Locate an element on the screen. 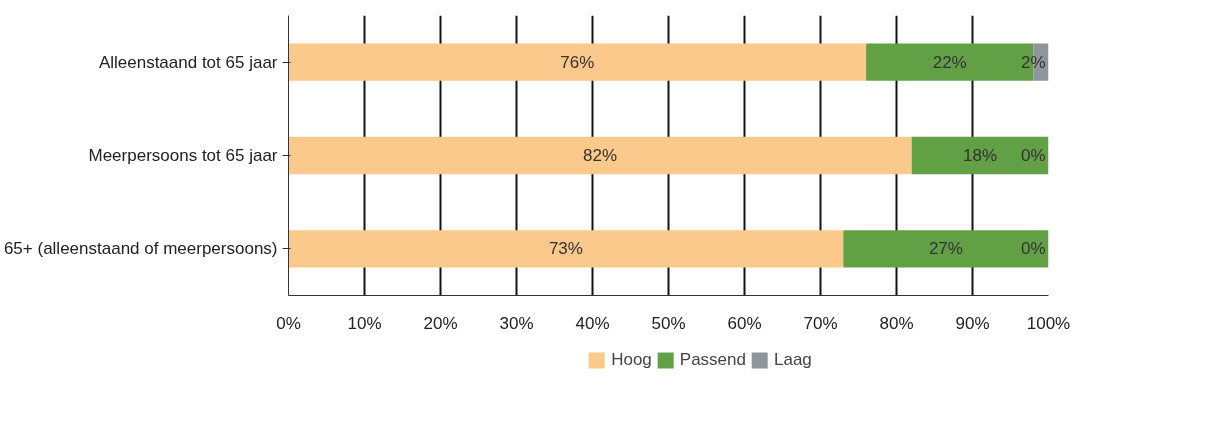 This screenshot has width=1205, height=439. data-label: 82% is located at coordinates (600, 155).